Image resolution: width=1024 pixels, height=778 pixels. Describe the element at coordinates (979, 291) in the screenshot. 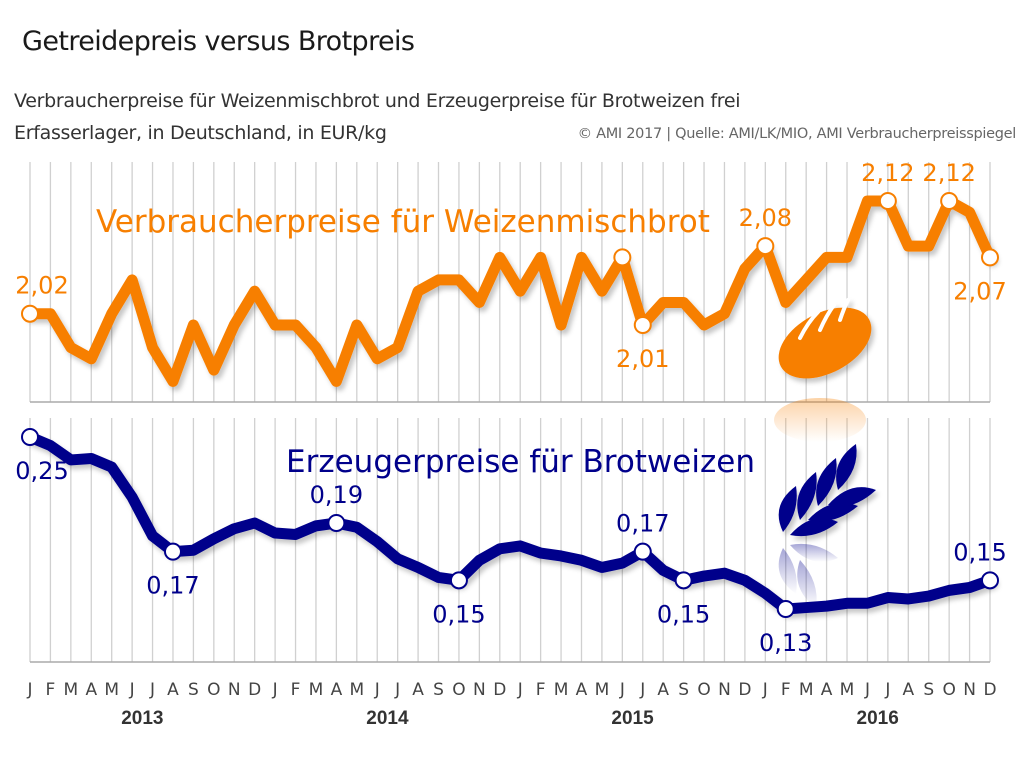

I see `data-label: 2,07` at that location.